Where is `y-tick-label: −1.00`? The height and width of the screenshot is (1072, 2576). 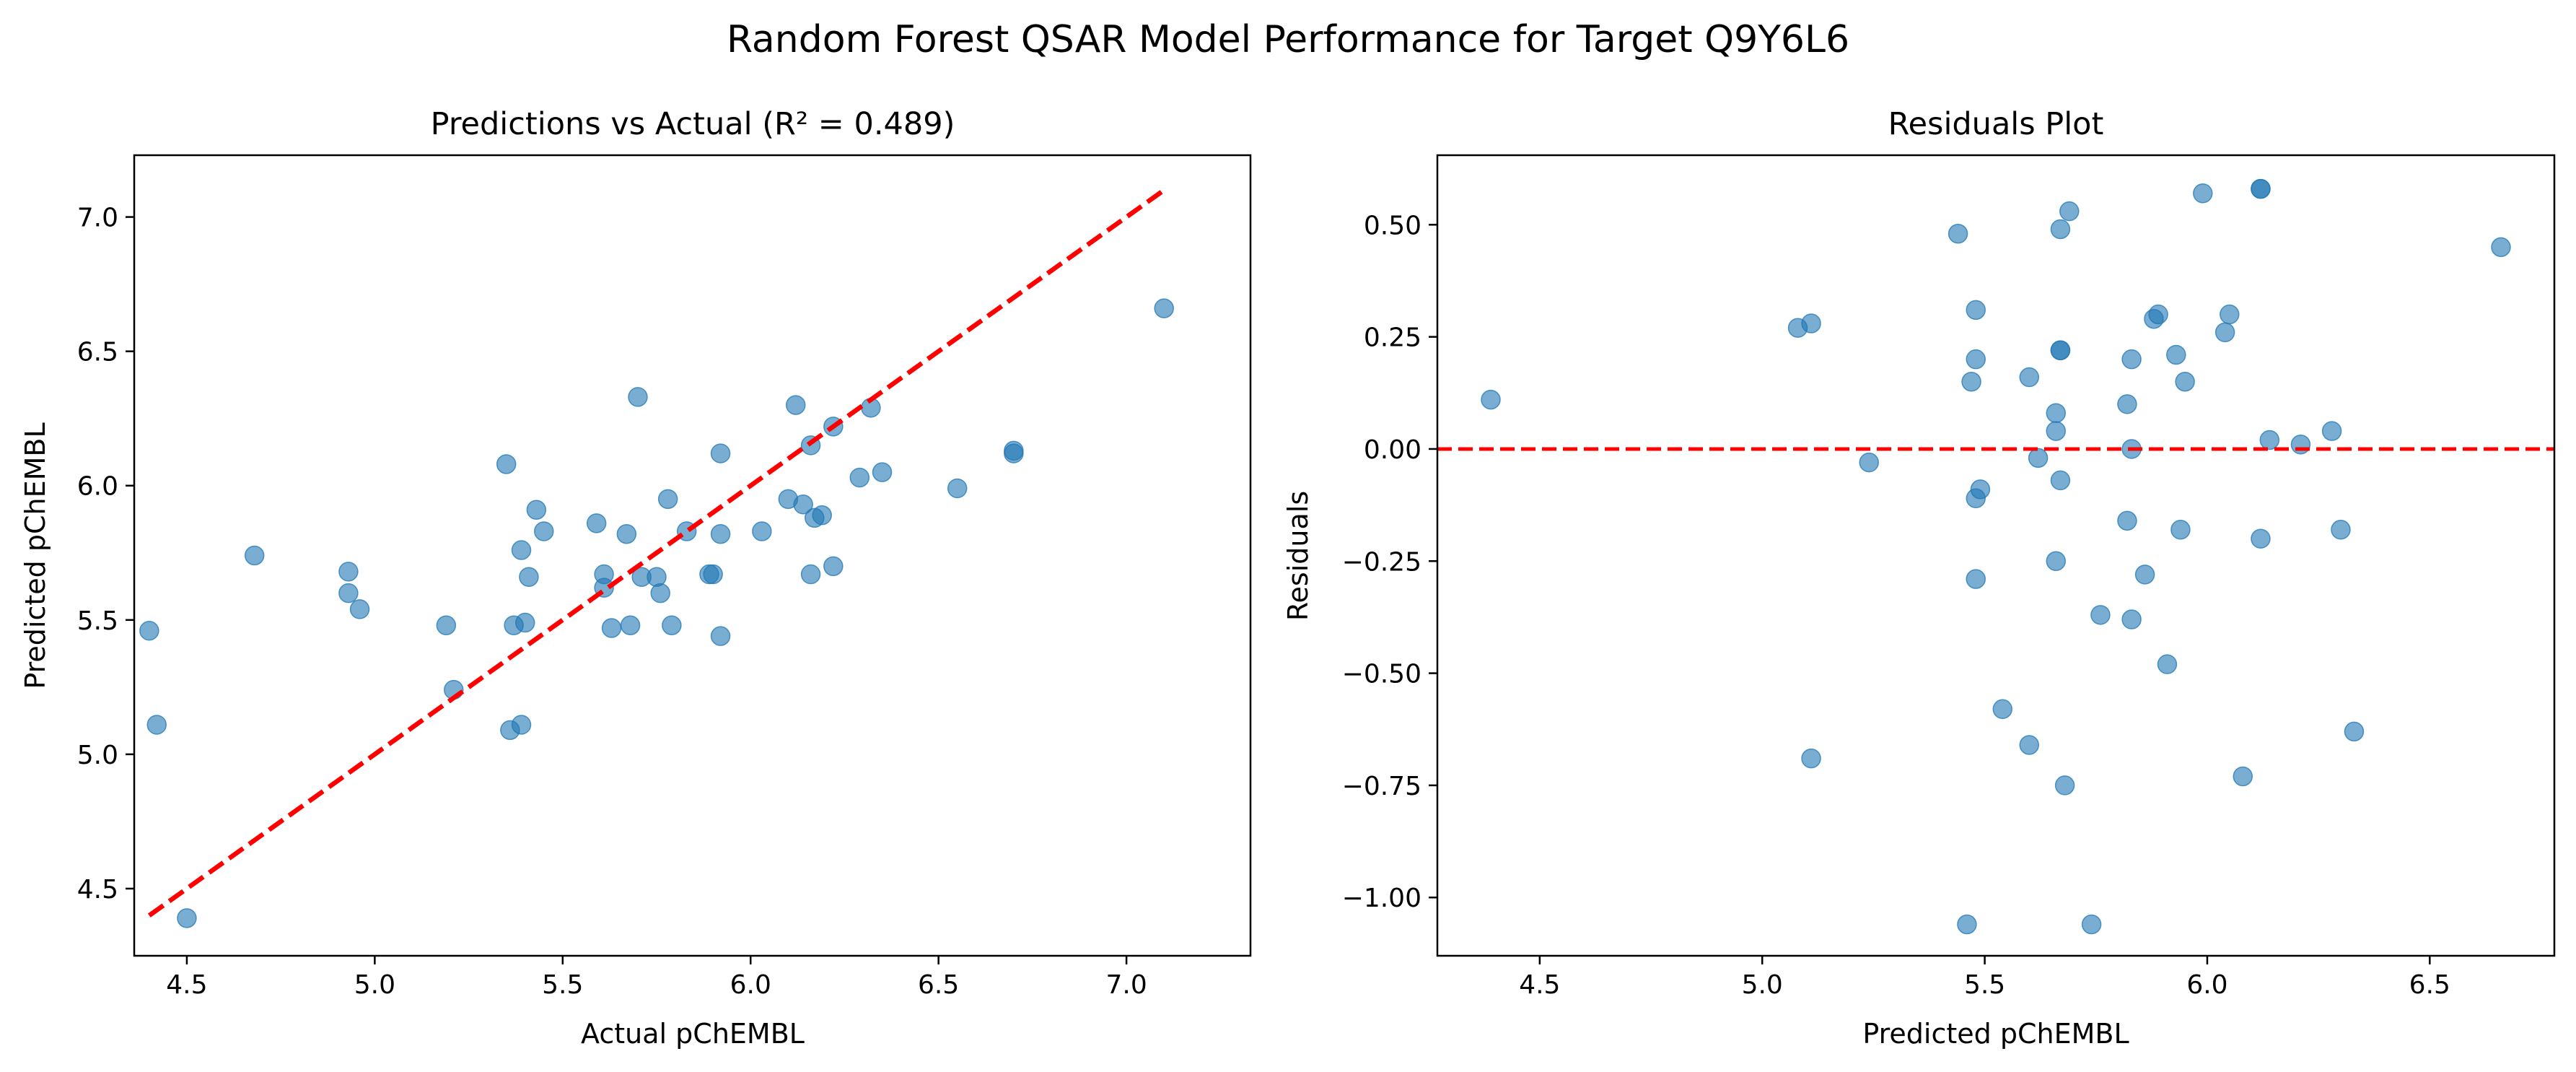
y-tick-label: −1.00 is located at coordinates (1381, 898).